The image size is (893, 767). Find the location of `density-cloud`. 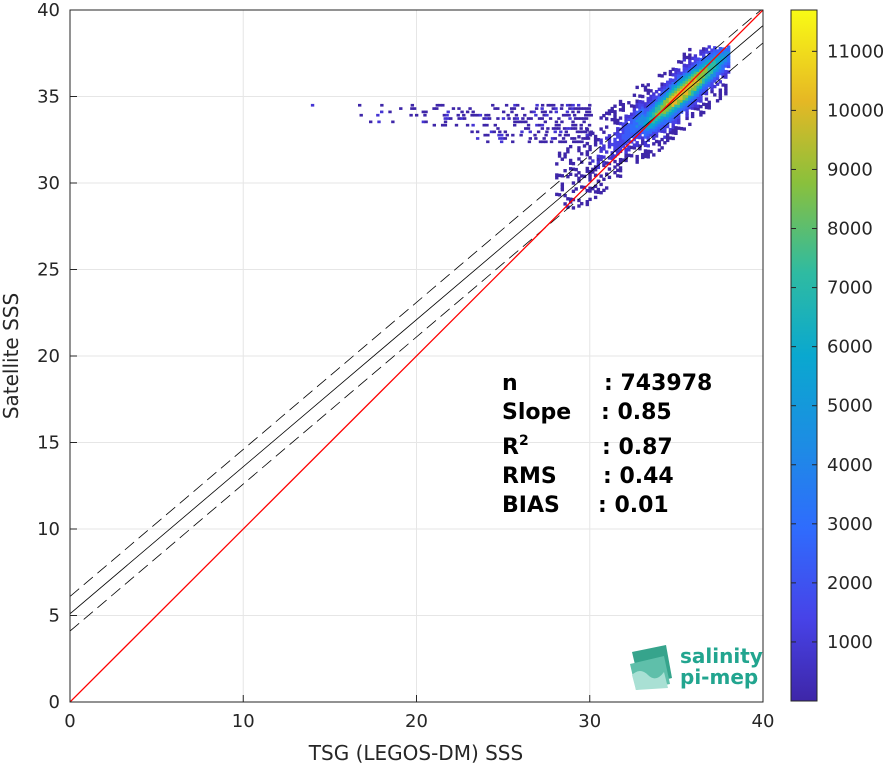

density-cloud is located at coordinates (520, 127).